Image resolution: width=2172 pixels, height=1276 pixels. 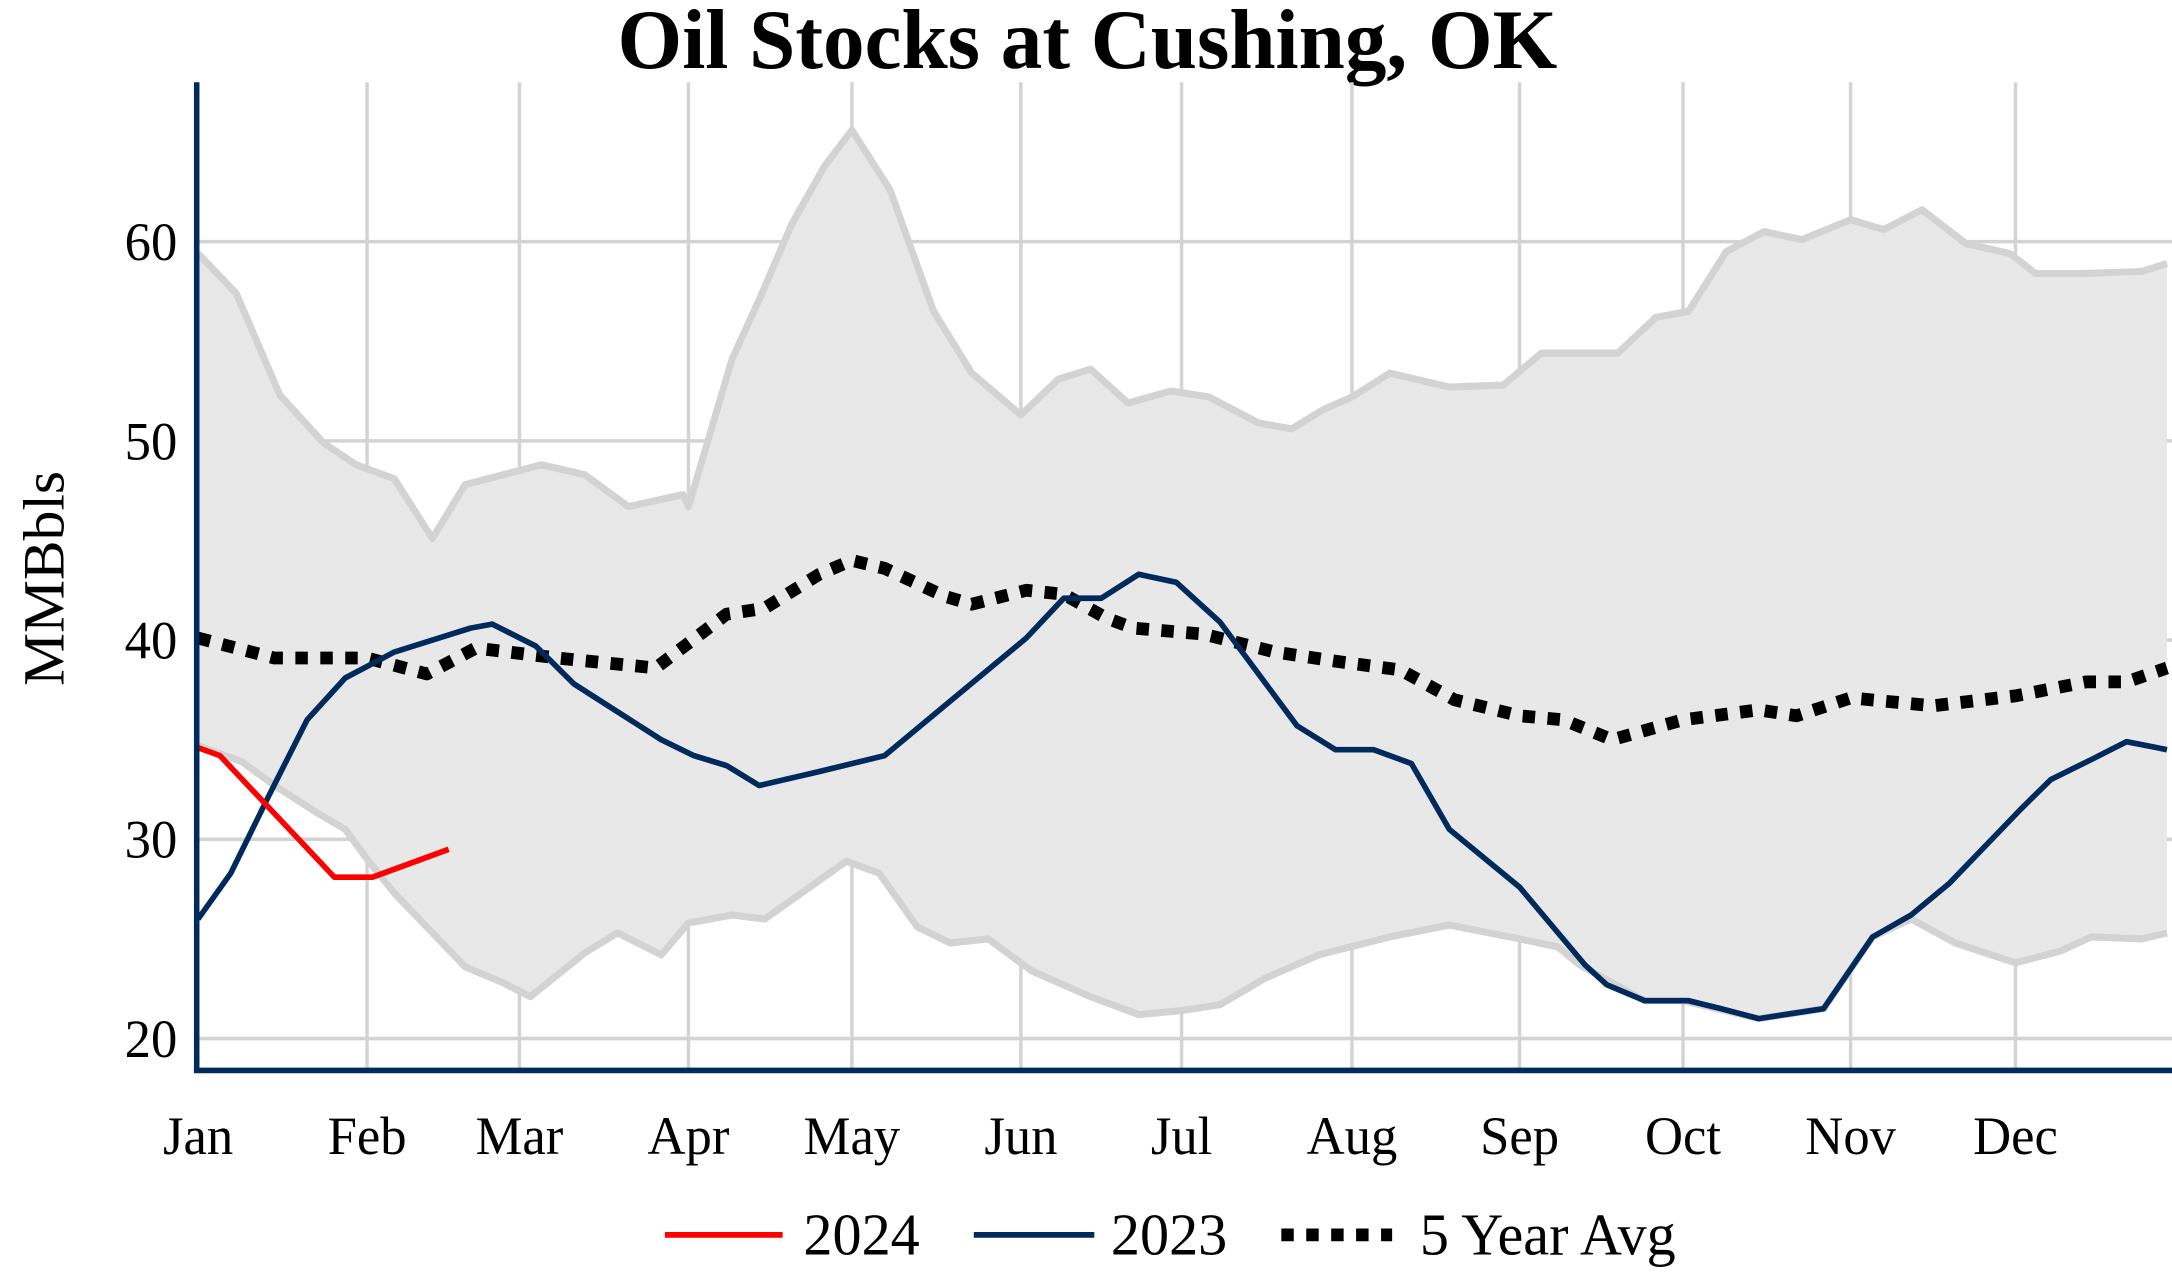 I want to click on x-tick-label: Apr, so click(x=689, y=1137).